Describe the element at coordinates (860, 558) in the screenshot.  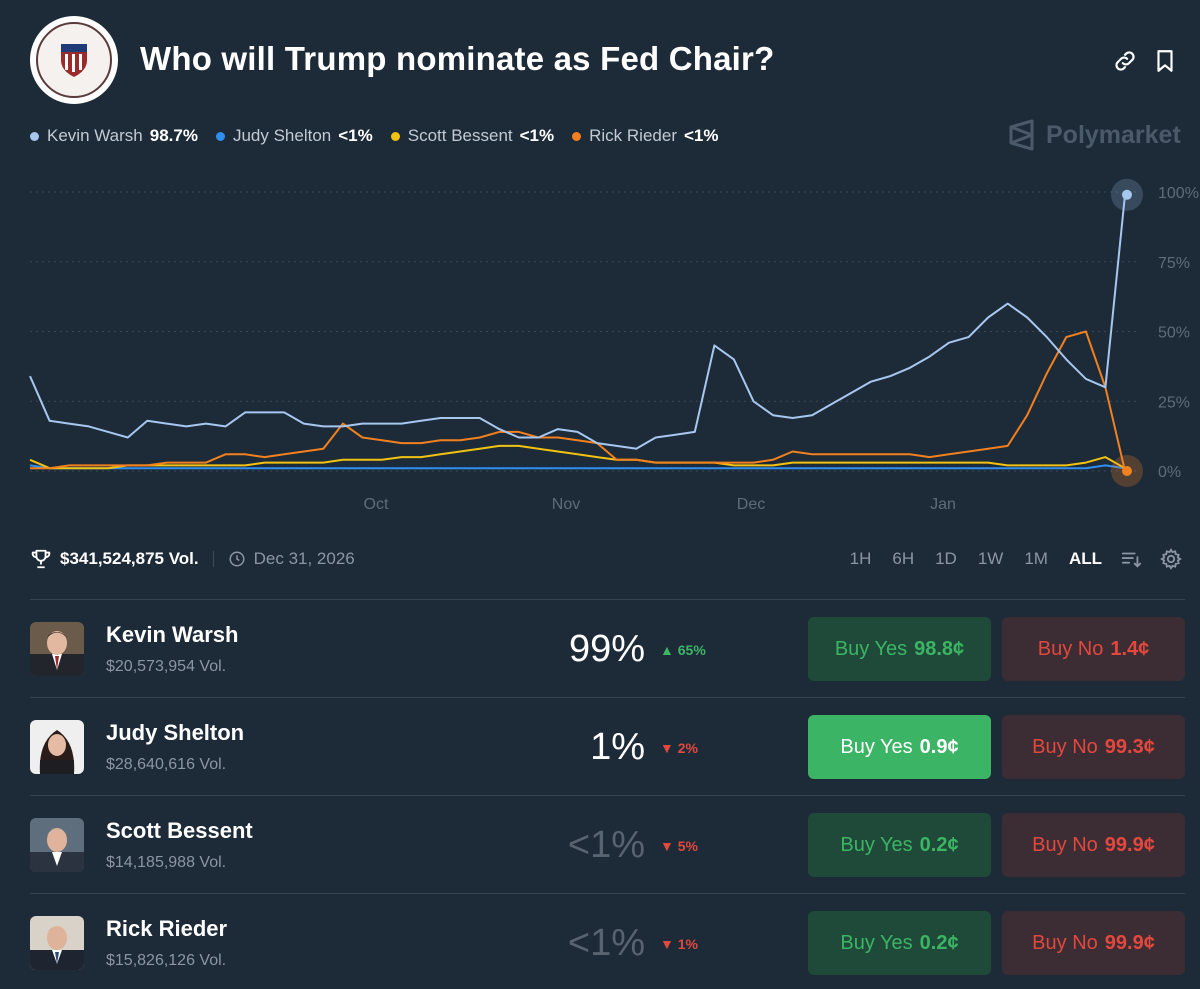
I see `range-1h: 1H` at that location.